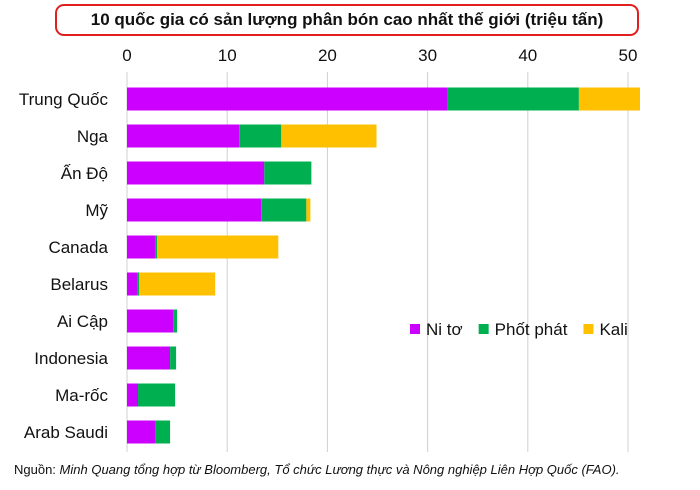 The width and height of the screenshot is (700, 490). Describe the element at coordinates (71, 358) in the screenshot. I see `category-label: Indonesia` at that location.